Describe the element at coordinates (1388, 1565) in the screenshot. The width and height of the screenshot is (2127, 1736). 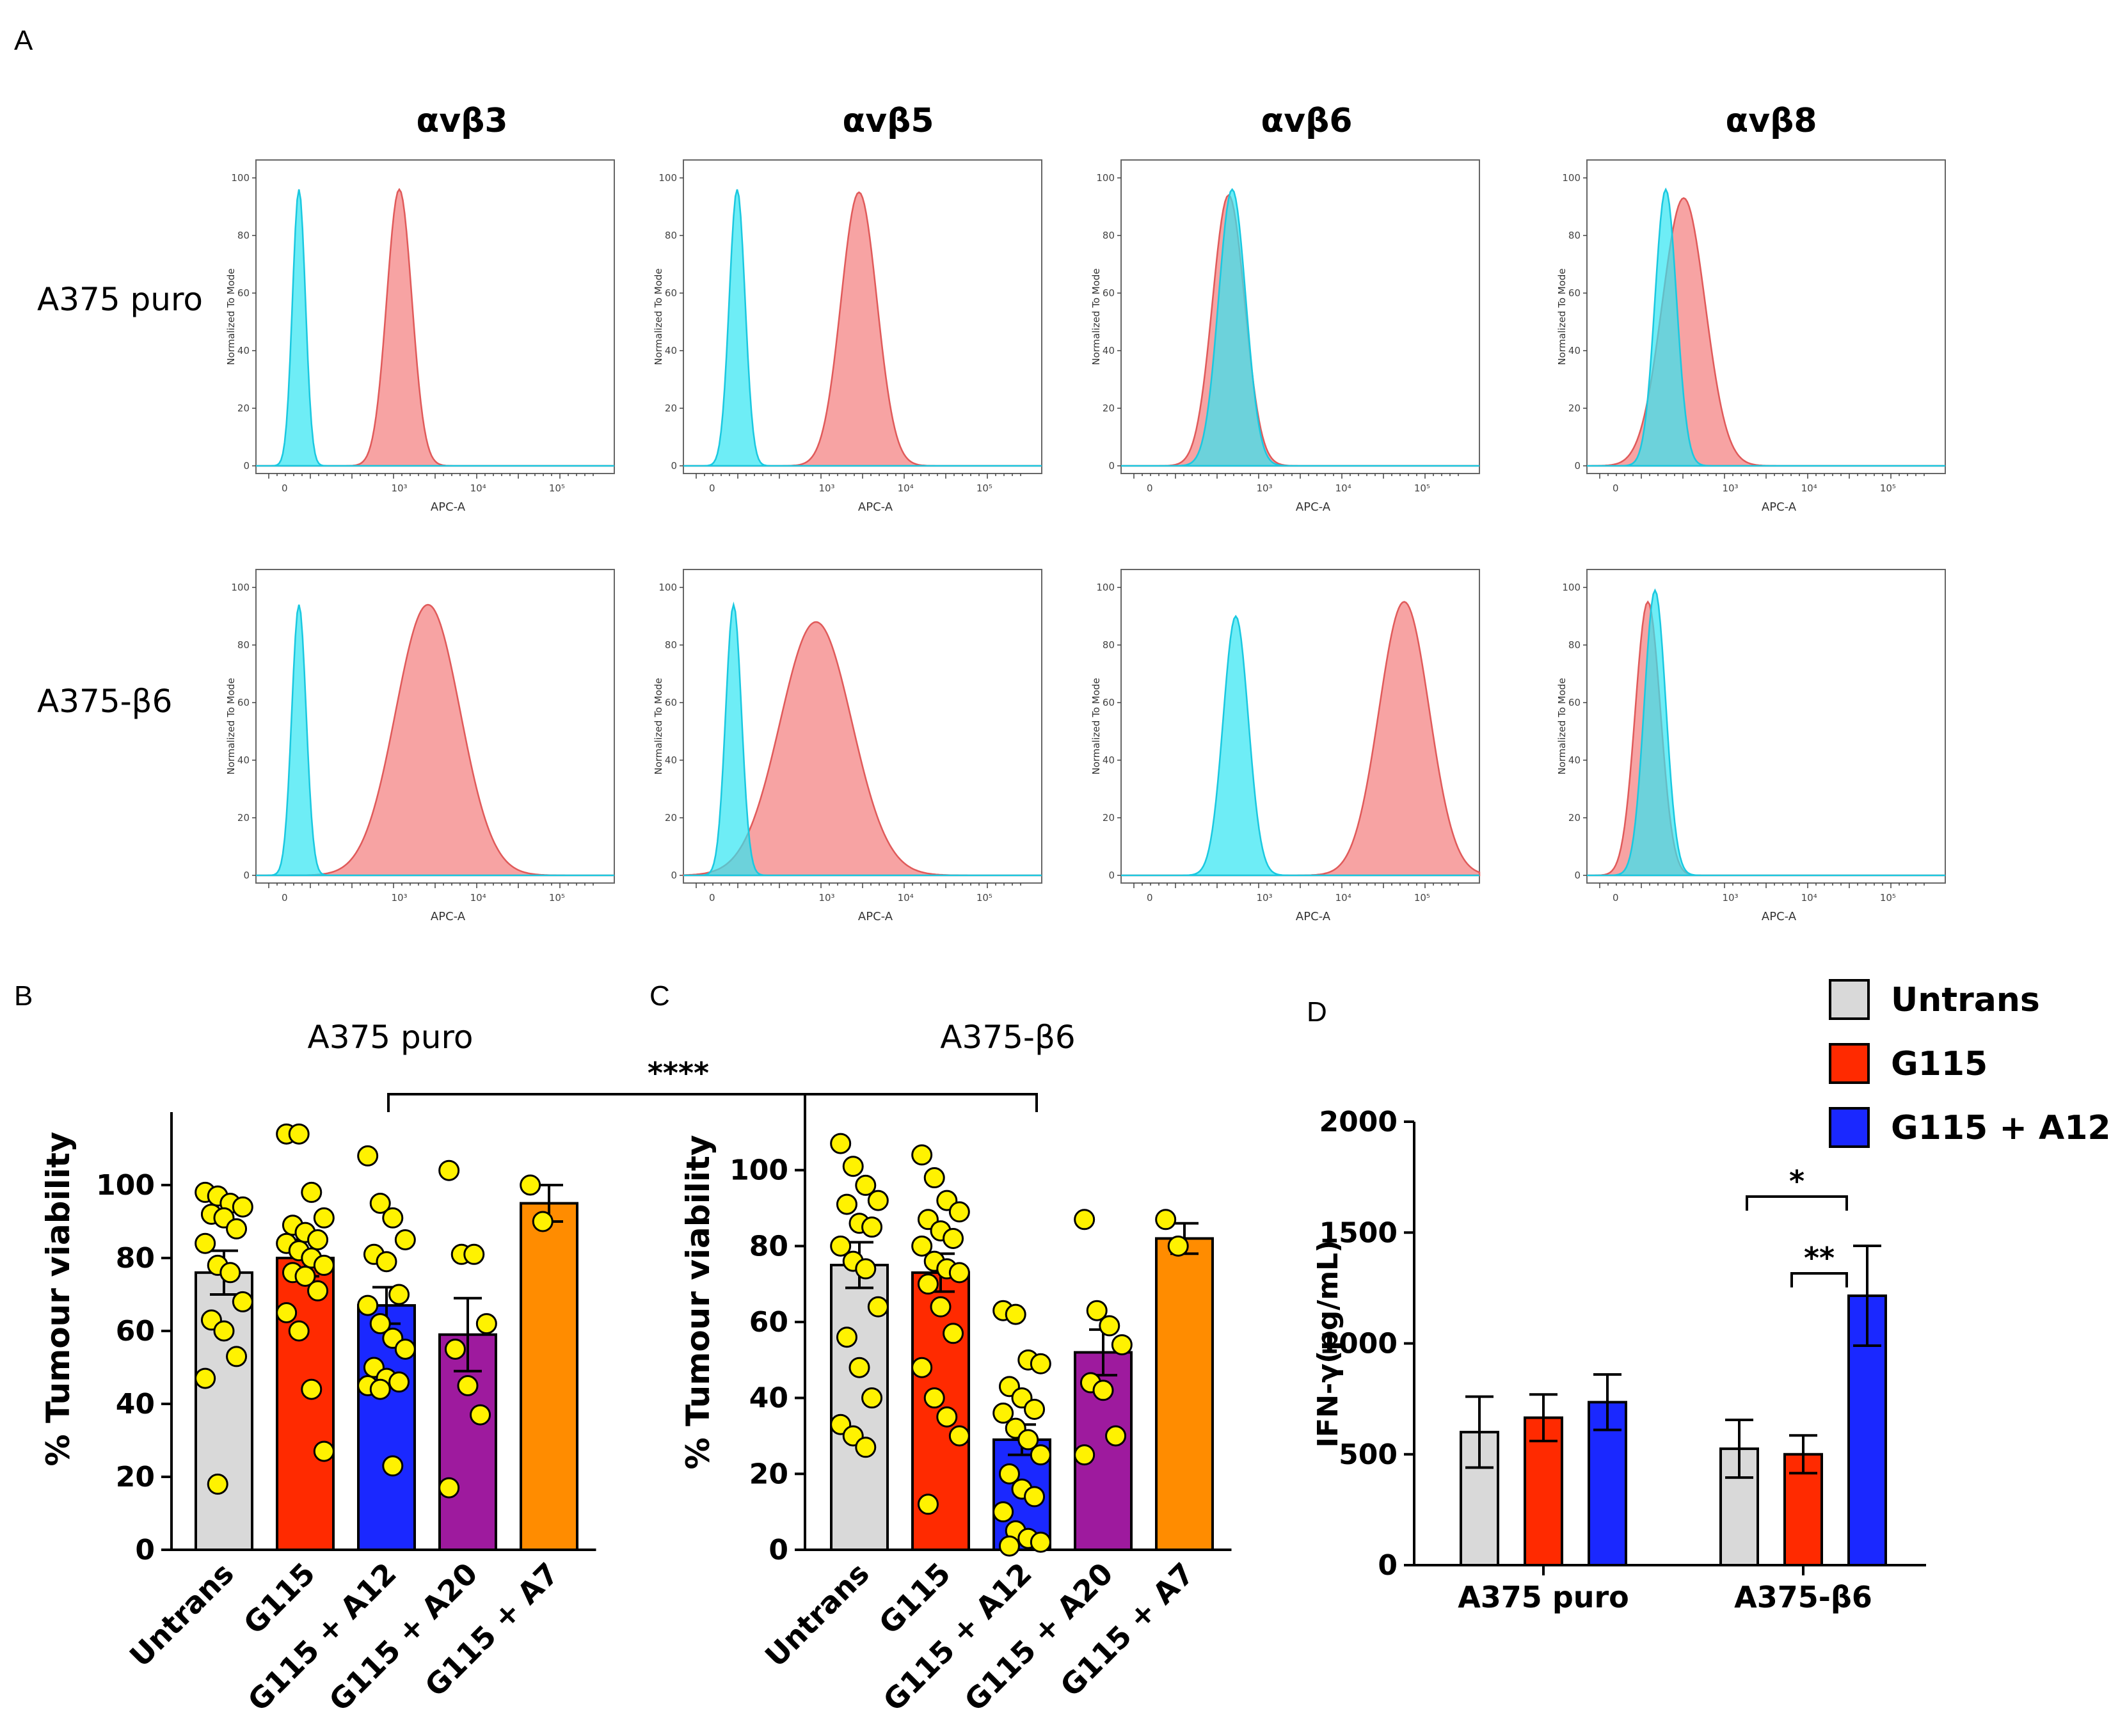
I see `d-ytick-label: 0` at that location.